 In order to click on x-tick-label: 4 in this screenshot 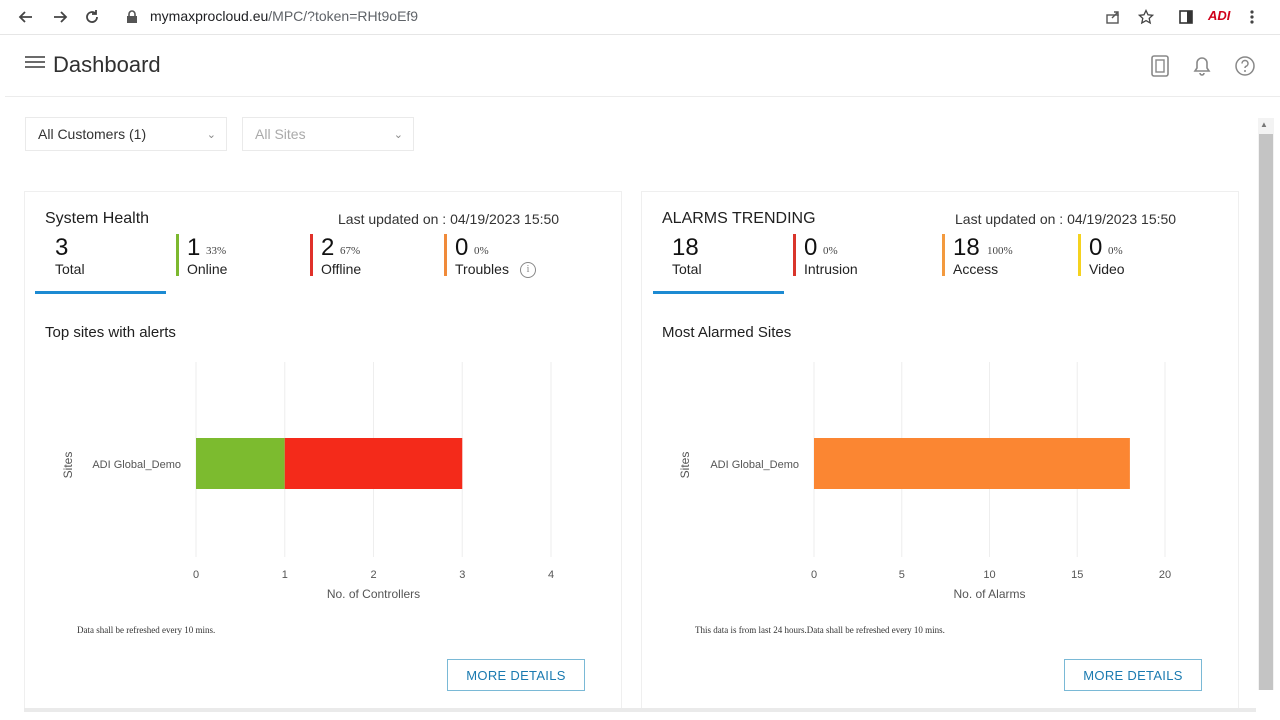, I will do `click(551, 575)`.